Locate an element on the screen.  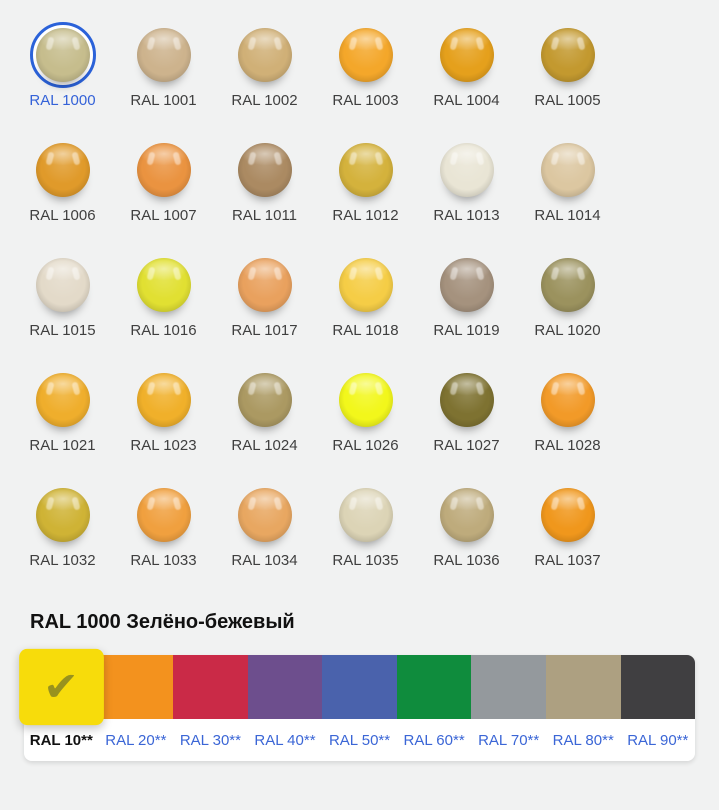
color-tile: RAL 1036 is located at coordinates (466, 539).